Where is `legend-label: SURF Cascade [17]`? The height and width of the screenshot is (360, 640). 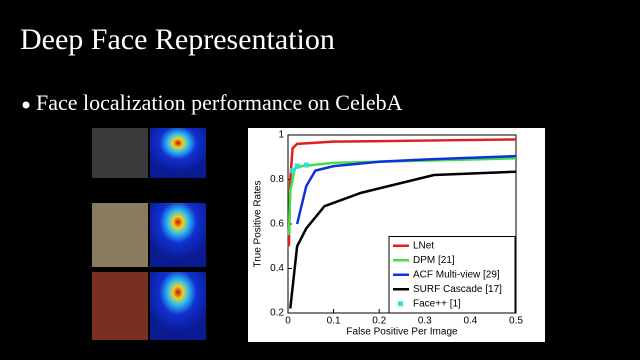 legend-label: SURF Cascade [17] is located at coordinates (457, 289).